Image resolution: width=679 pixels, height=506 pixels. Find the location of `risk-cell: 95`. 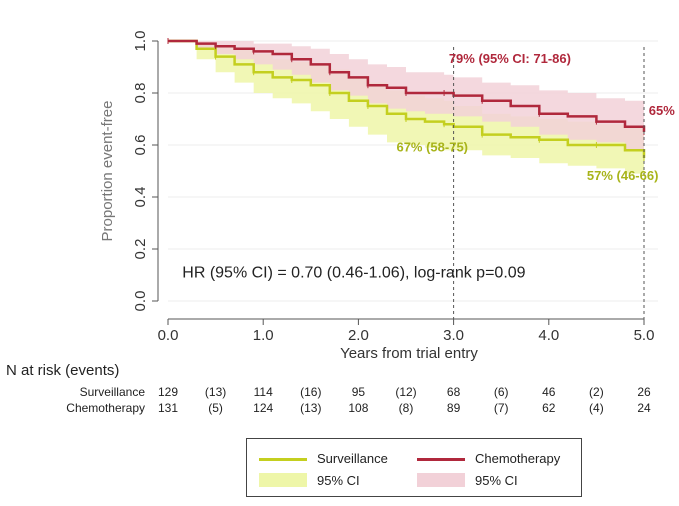

risk-cell: 95 is located at coordinates (358, 392).